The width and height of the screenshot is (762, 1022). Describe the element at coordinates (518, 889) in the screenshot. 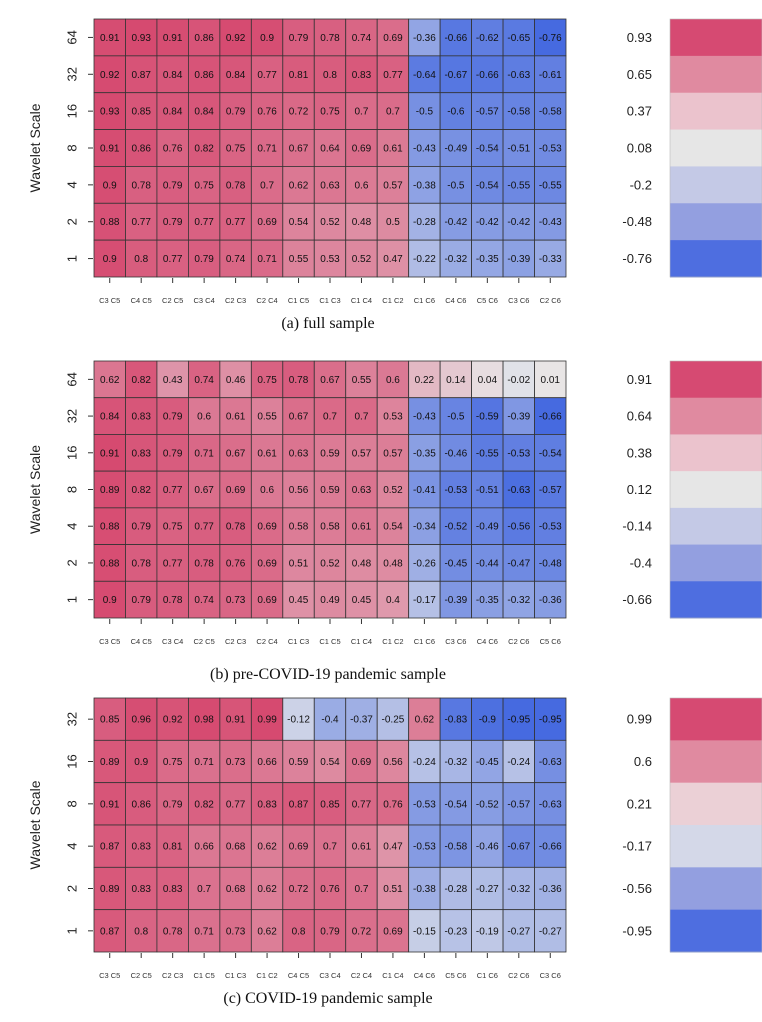

I see `cell-label: -0.32` at that location.